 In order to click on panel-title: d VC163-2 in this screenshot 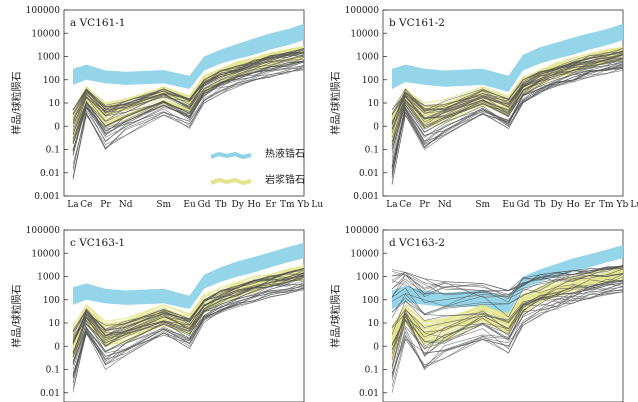, I will do `click(417, 243)`.